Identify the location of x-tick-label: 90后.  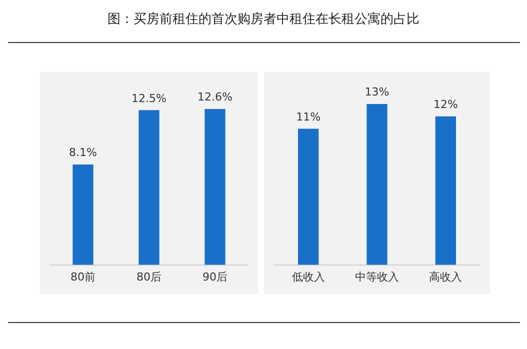
(215, 277).